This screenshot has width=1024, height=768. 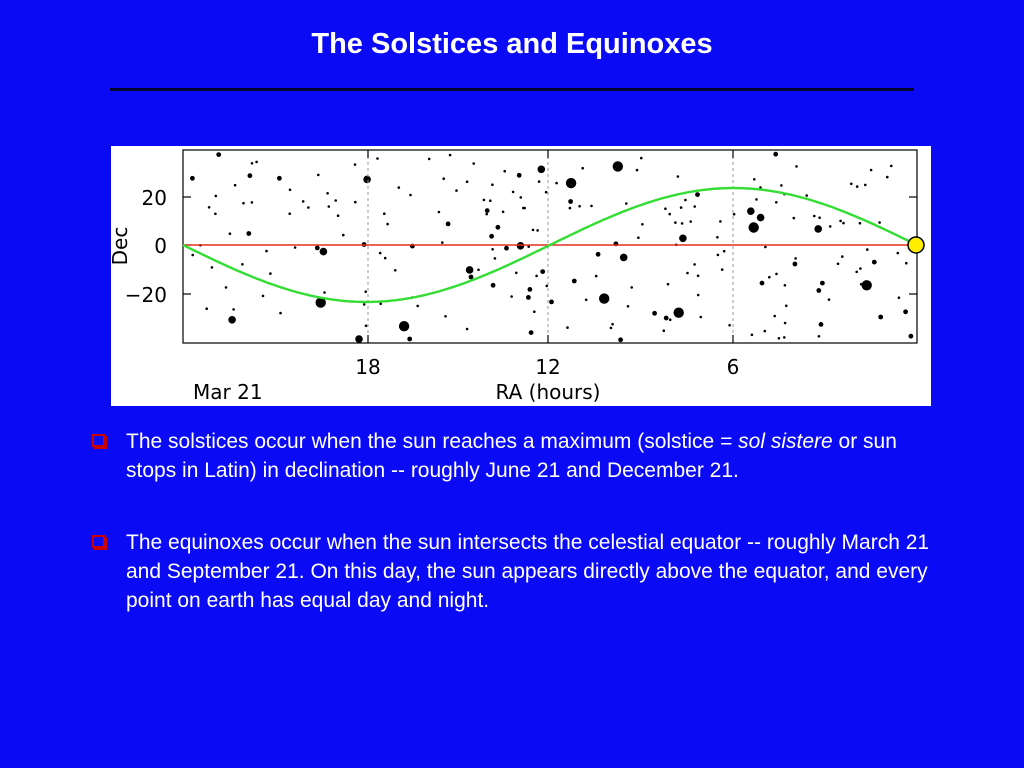 What do you see at coordinates (160, 246) in the screenshot?
I see `y-tick-label-0: 0` at bounding box center [160, 246].